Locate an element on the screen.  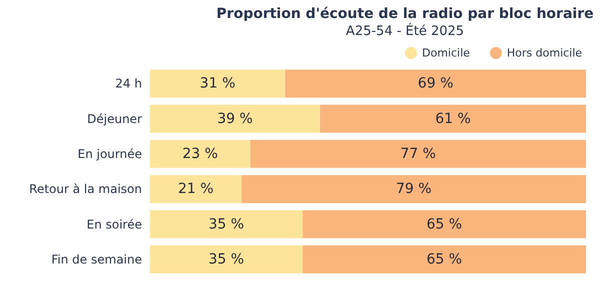
chart-subtitle: A25-54 - Été 2025 is located at coordinates (405, 30).